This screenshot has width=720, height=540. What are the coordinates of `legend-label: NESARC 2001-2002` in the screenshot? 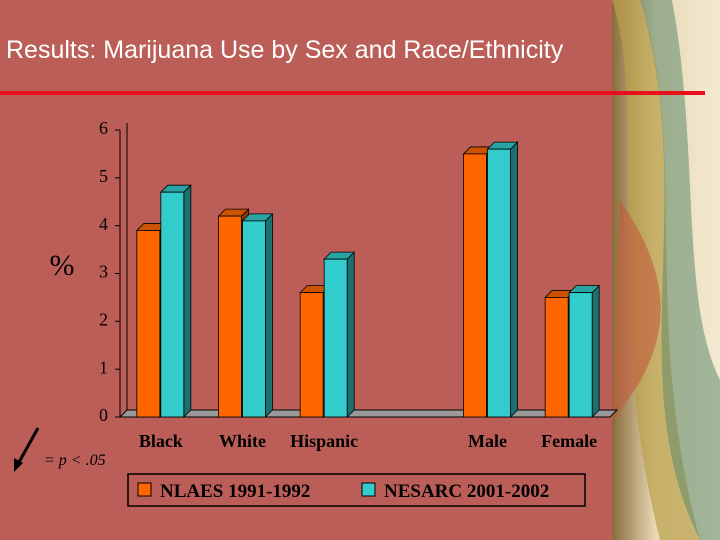 It's located at (466, 491).